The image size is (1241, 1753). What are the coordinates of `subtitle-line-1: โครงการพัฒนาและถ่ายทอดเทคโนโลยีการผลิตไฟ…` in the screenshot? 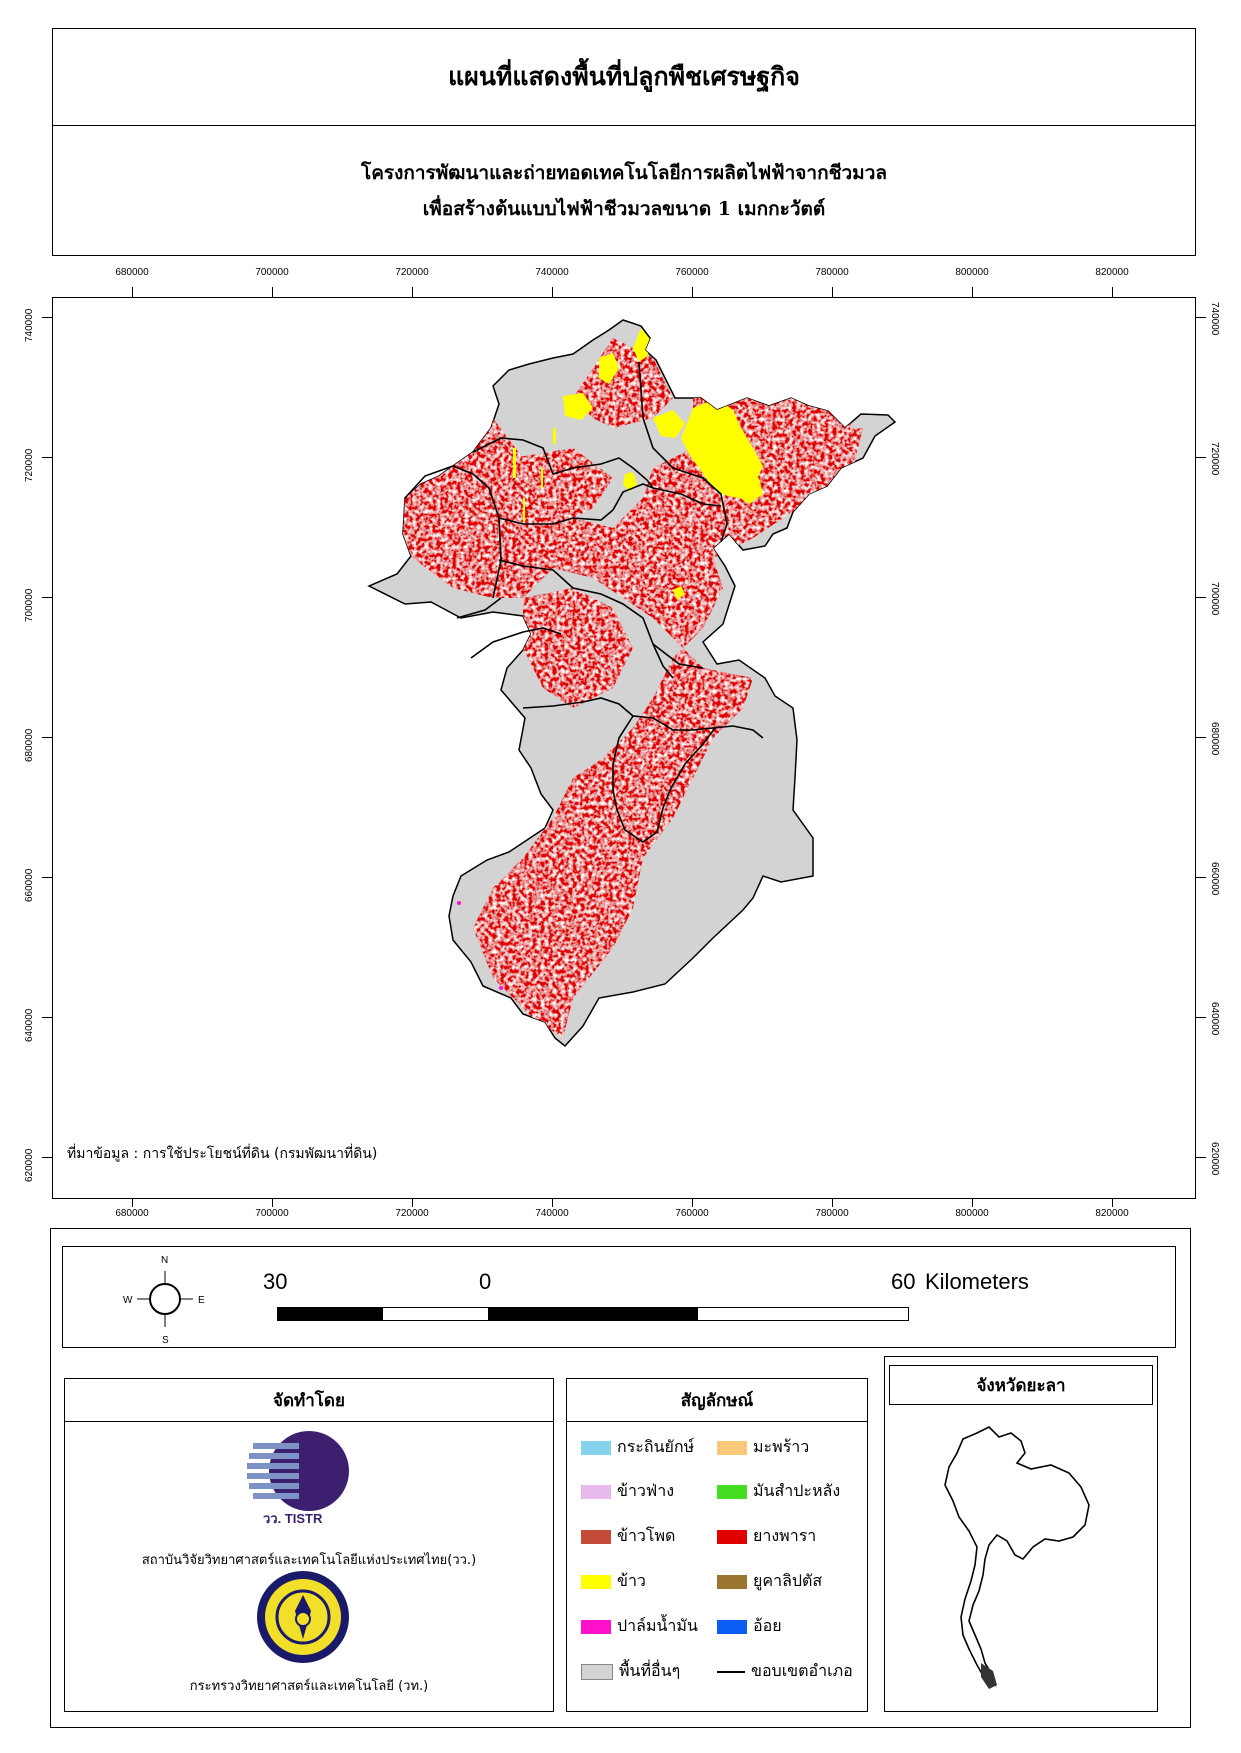 It's located at (624, 172).